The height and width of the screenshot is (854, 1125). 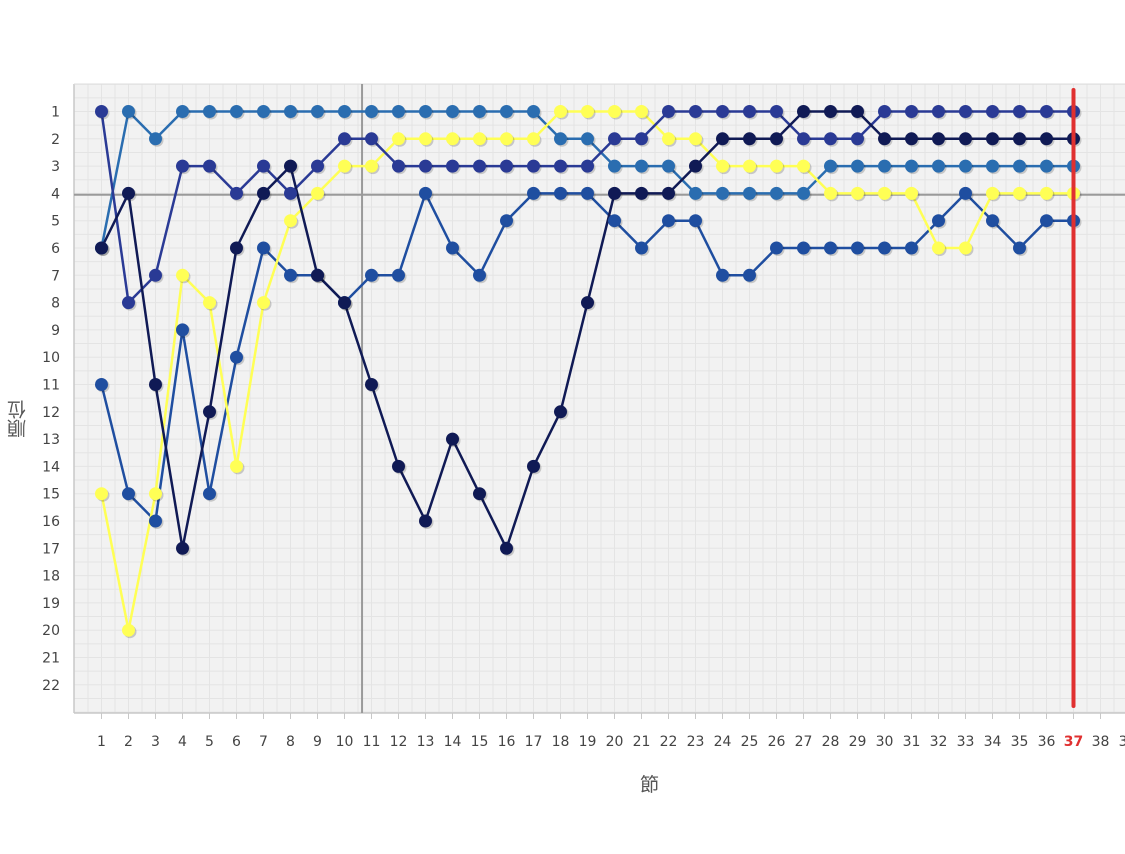 What do you see at coordinates (290, 742) in the screenshot?
I see `x-tick-label: 8` at bounding box center [290, 742].